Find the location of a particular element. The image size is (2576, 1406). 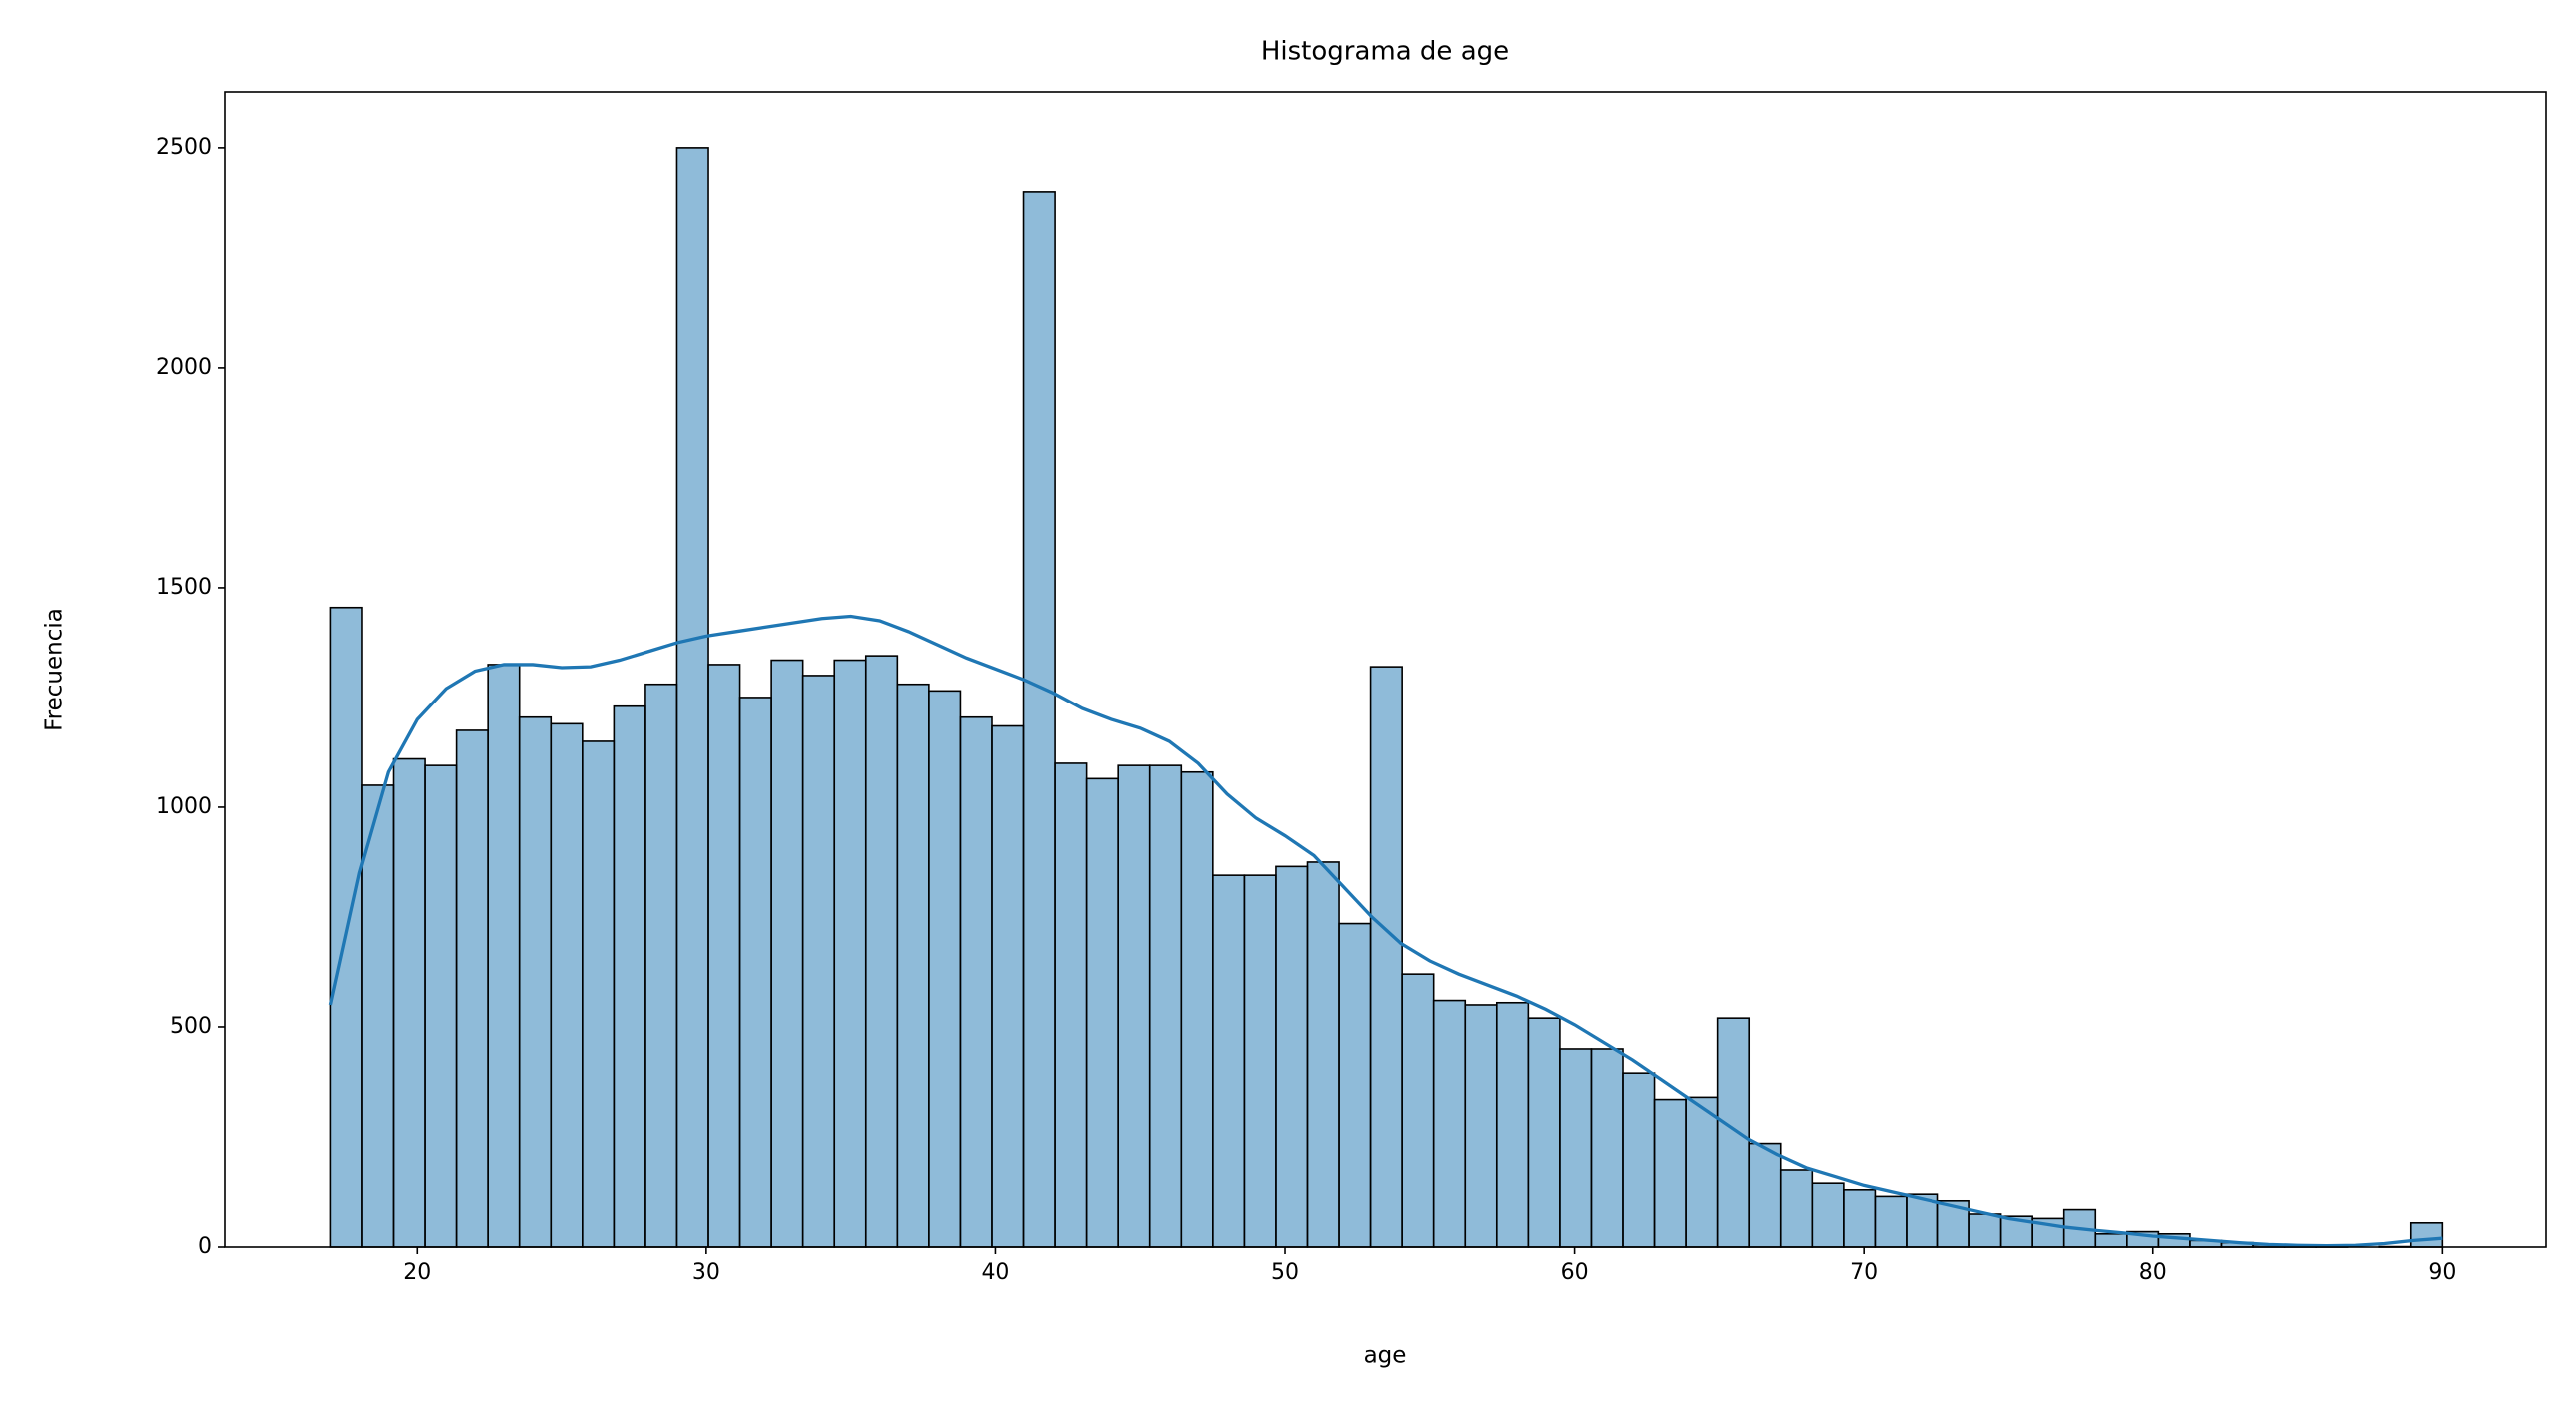

x-tick-label: 70 is located at coordinates (1864, 1272).